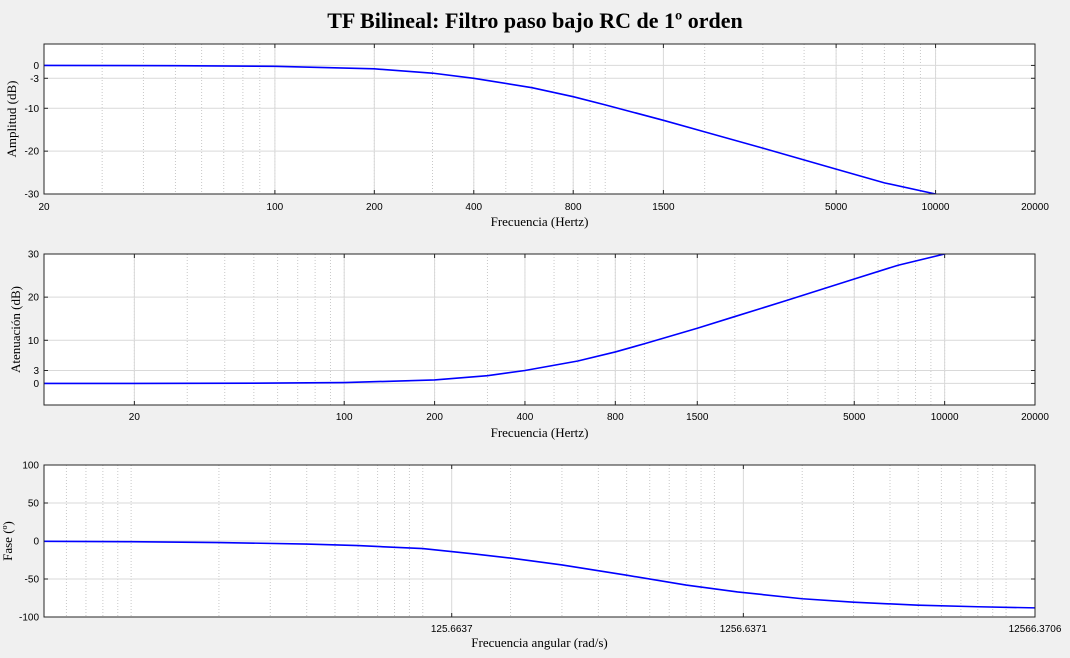  I want to click on attenuation-y-axis-label: Atenuación (dB), so click(15, 329).